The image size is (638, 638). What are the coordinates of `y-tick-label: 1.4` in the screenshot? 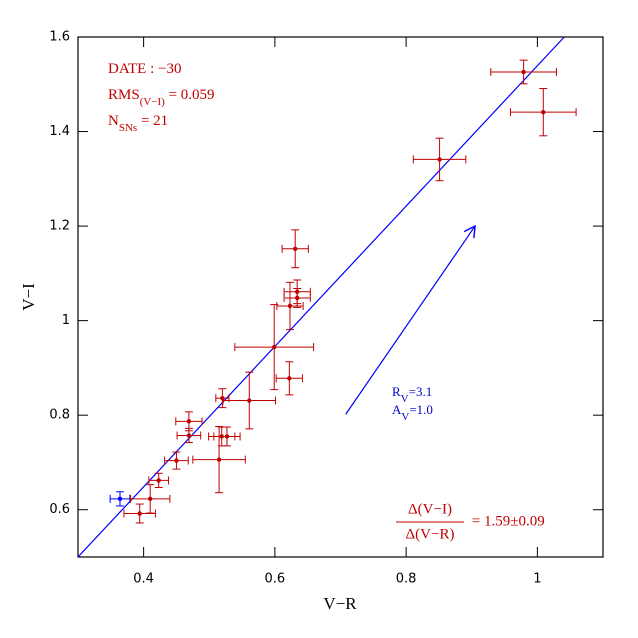 It's located at (59, 131).